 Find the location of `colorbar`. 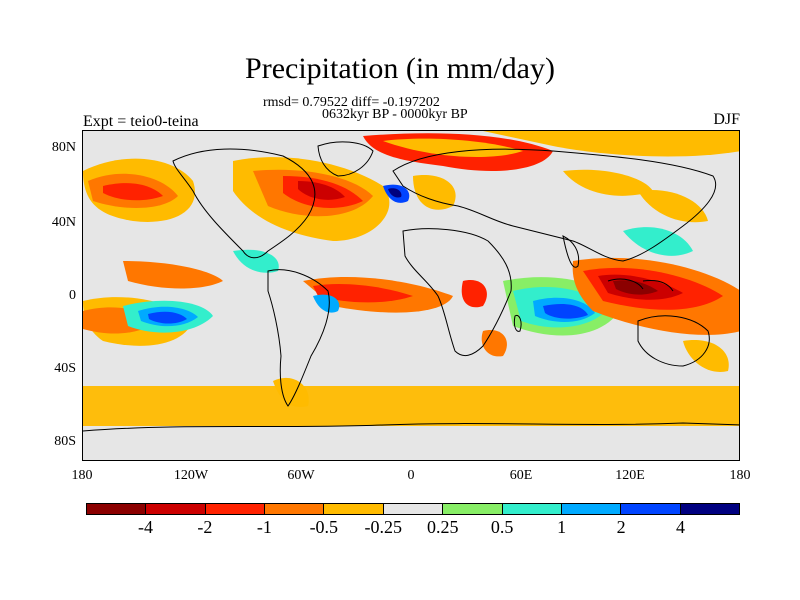

colorbar is located at coordinates (413, 509).